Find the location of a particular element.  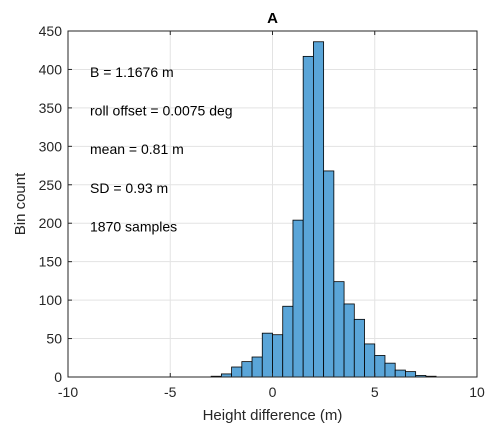

annotation-samples: 1870 samples is located at coordinates (133, 226).